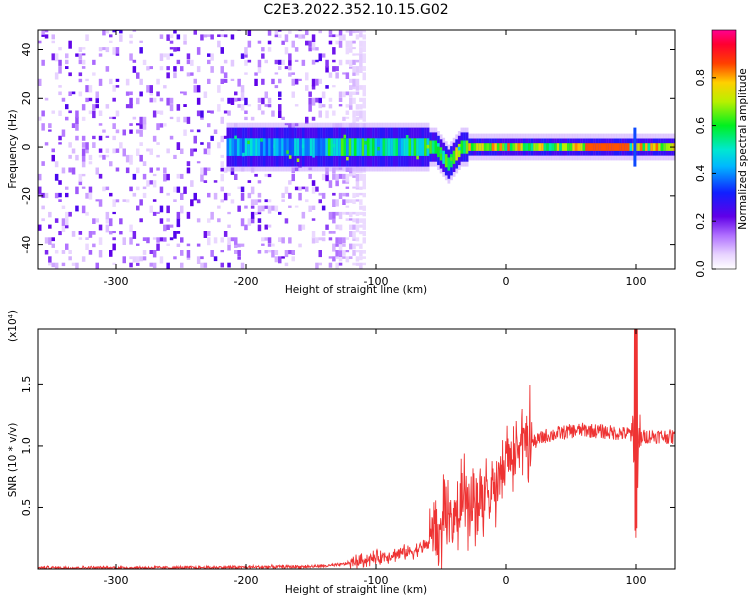  What do you see at coordinates (450, 153) in the screenshot?
I see `heatmap-signal-trace` at bounding box center [450, 153].